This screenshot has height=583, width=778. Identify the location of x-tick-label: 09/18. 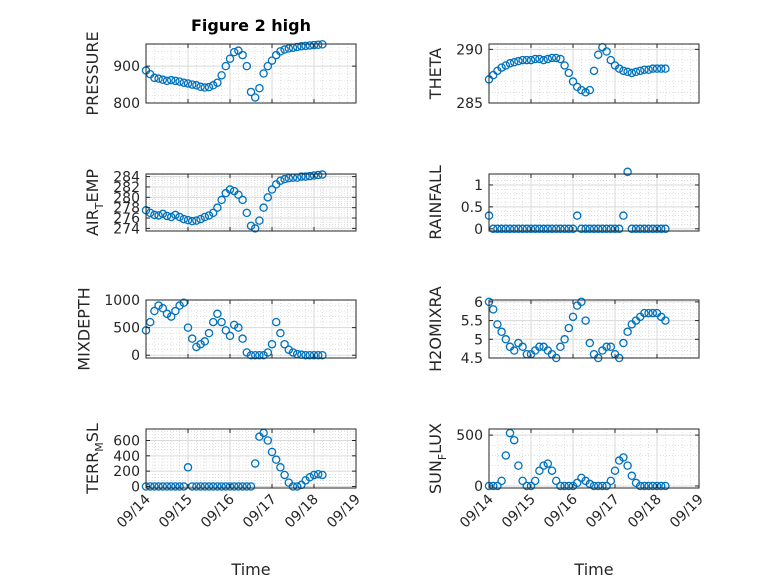
(302, 512).